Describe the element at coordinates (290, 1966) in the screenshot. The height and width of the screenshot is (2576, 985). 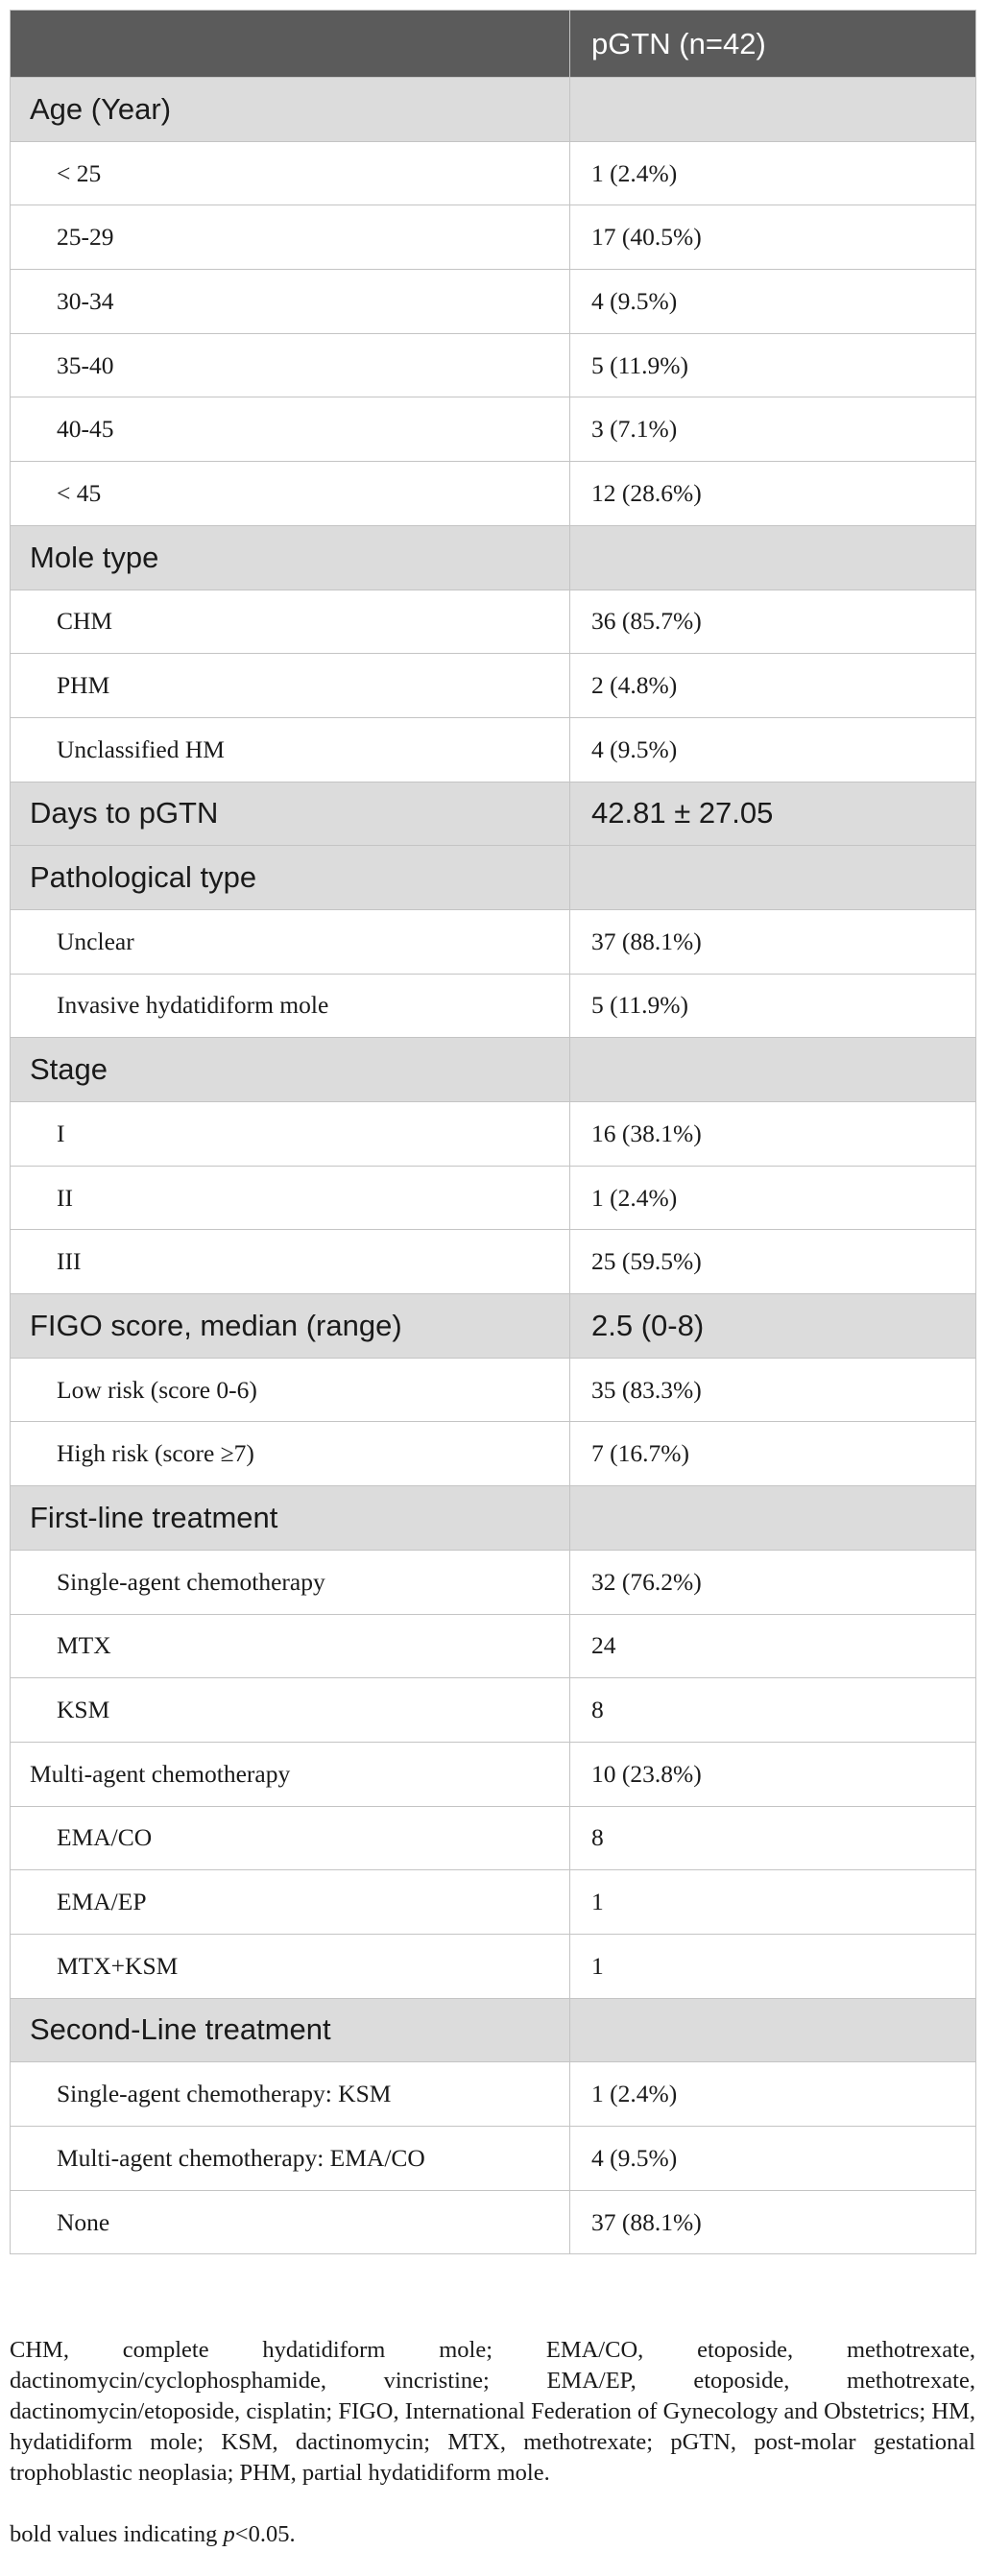
I see `row-label: MTX+KSM` at that location.